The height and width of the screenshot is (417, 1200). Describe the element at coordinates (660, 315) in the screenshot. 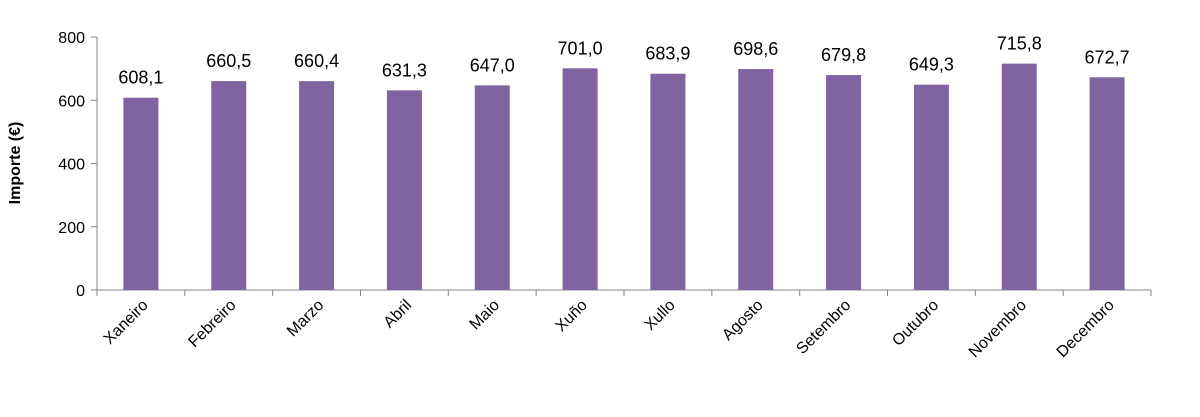

I see `x-tick-label: Xullo` at that location.